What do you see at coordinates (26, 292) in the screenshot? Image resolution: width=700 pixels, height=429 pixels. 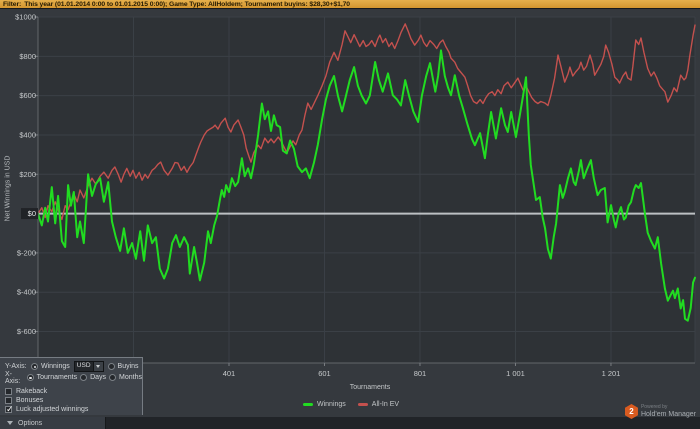 I see `y-tick-label: $-400` at bounding box center [26, 292].